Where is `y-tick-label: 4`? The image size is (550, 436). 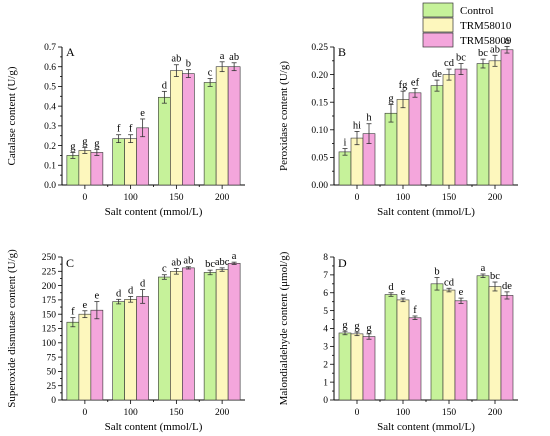 y-tick-label: 4 is located at coordinates (325, 330).